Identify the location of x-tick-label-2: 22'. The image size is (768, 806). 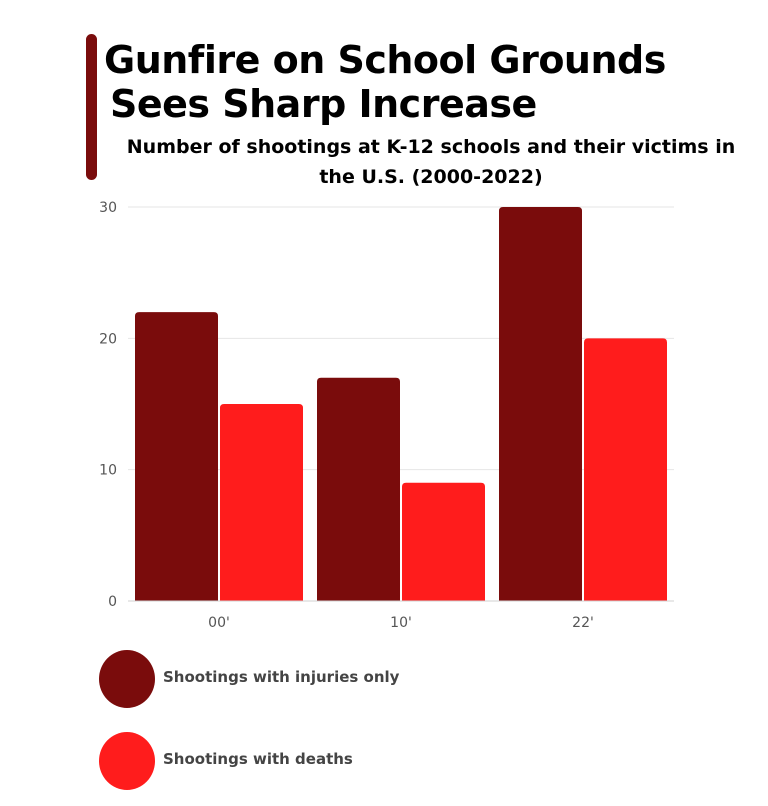
(583, 623).